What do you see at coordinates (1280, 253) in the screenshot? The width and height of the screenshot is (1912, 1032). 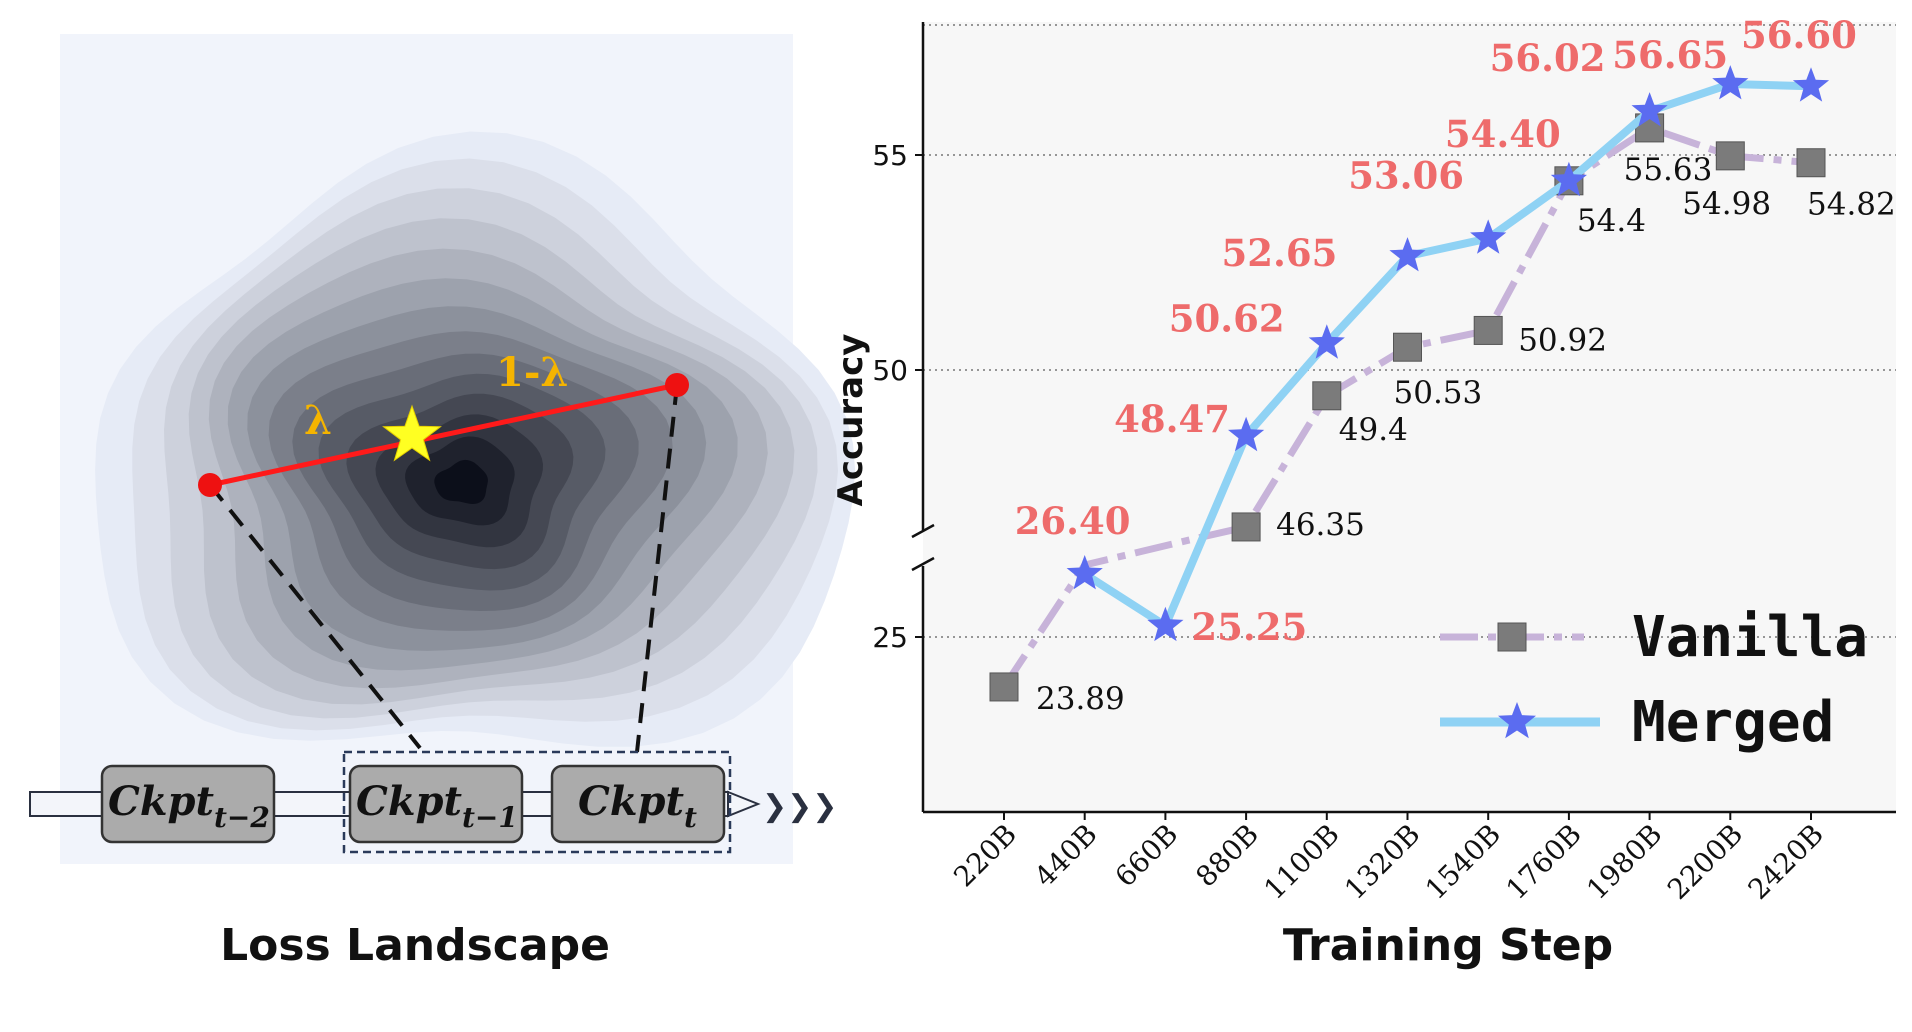 I see `merged-data-label: 52.65` at bounding box center [1280, 253].